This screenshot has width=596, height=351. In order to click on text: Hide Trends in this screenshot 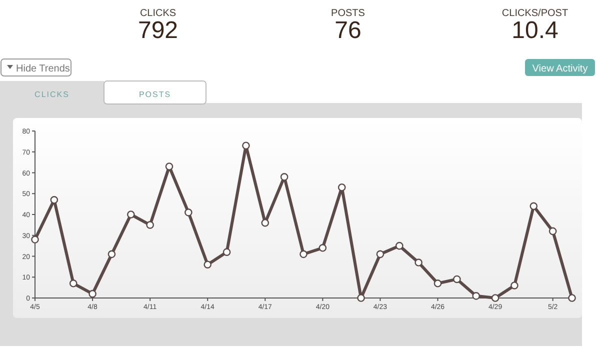, I will do `click(43, 69)`.